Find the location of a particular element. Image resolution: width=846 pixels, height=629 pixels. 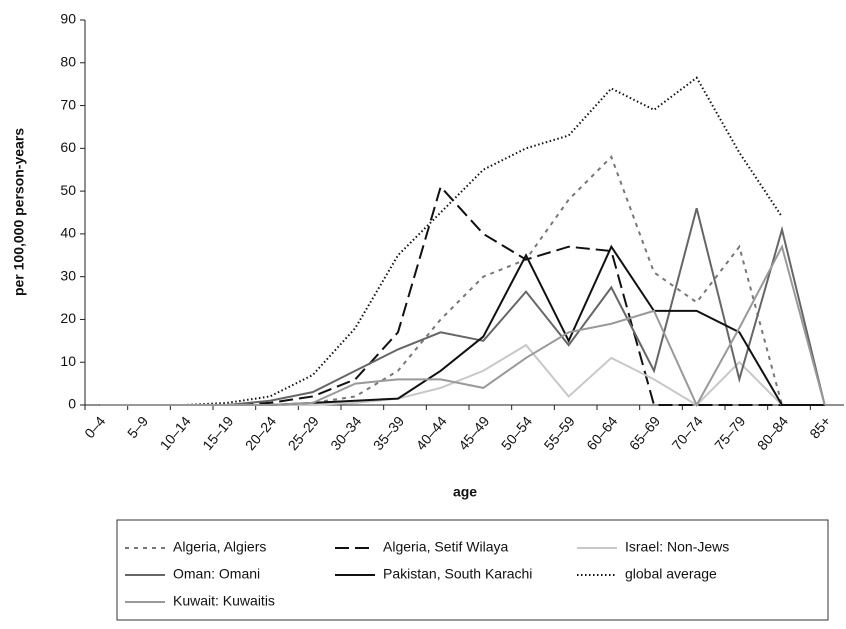

x-tick-label: 80–84 is located at coordinates (772, 433).